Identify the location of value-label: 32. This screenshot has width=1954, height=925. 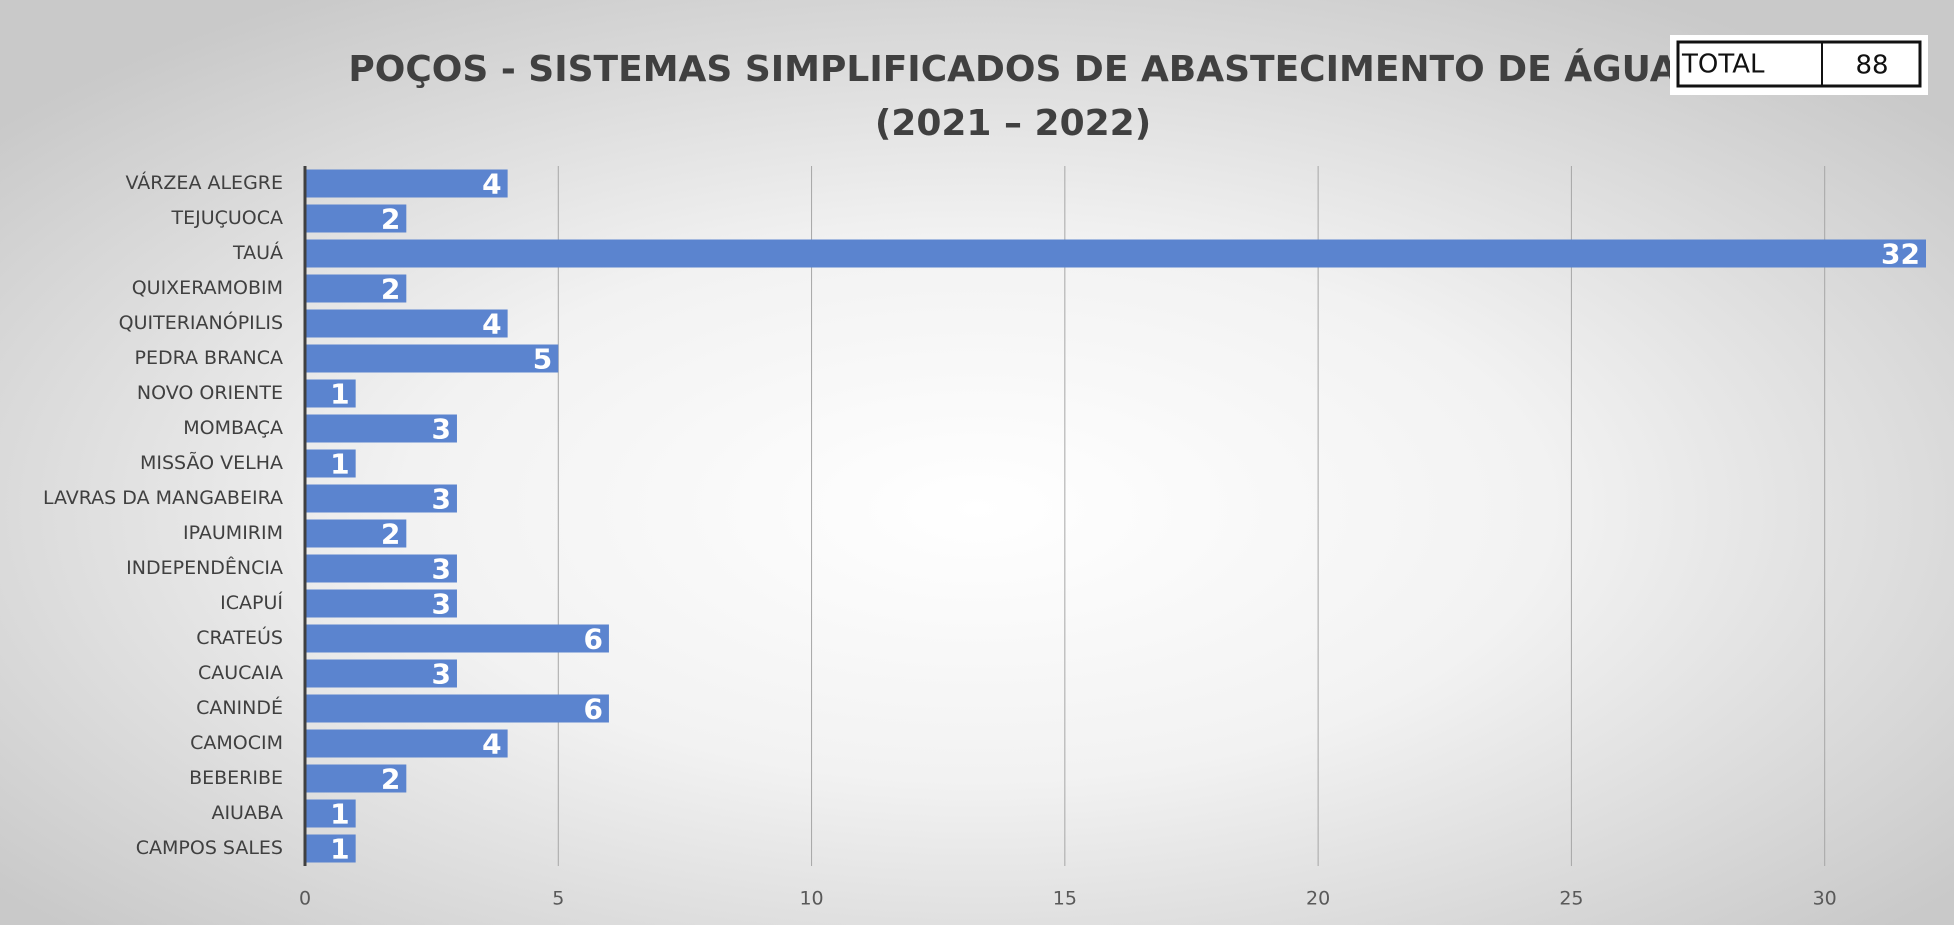
(1900, 254).